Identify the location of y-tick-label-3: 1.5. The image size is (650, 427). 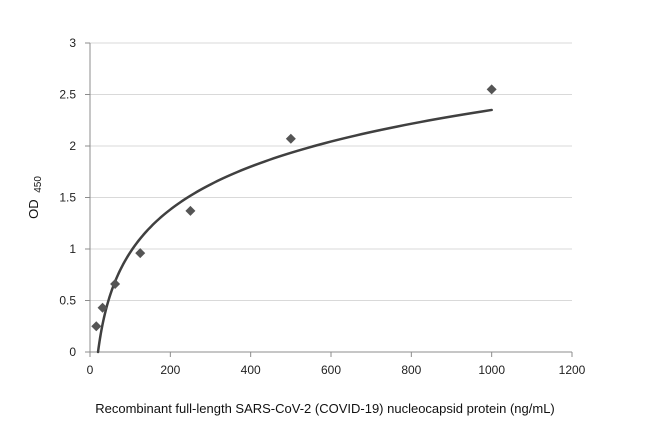
(67, 198).